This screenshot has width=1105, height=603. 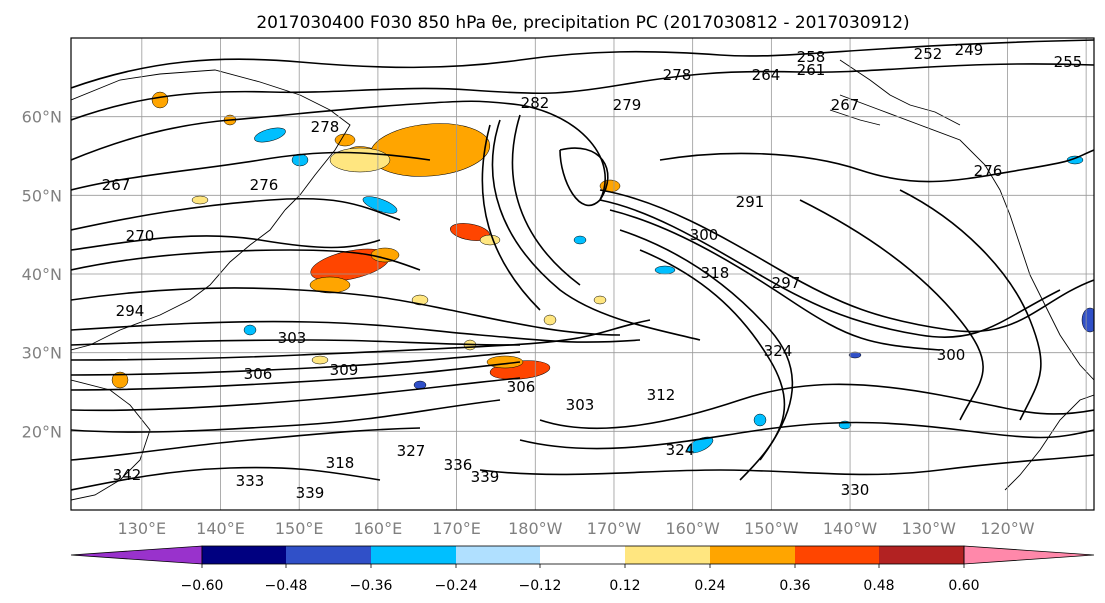 I want to click on contour-label: 278, so click(x=325, y=127).